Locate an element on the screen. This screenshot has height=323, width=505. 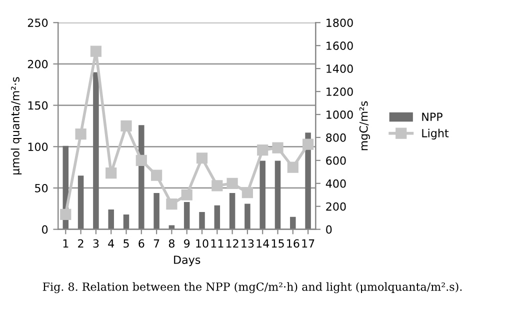
x-tick-label: 4 is located at coordinates (111, 243).